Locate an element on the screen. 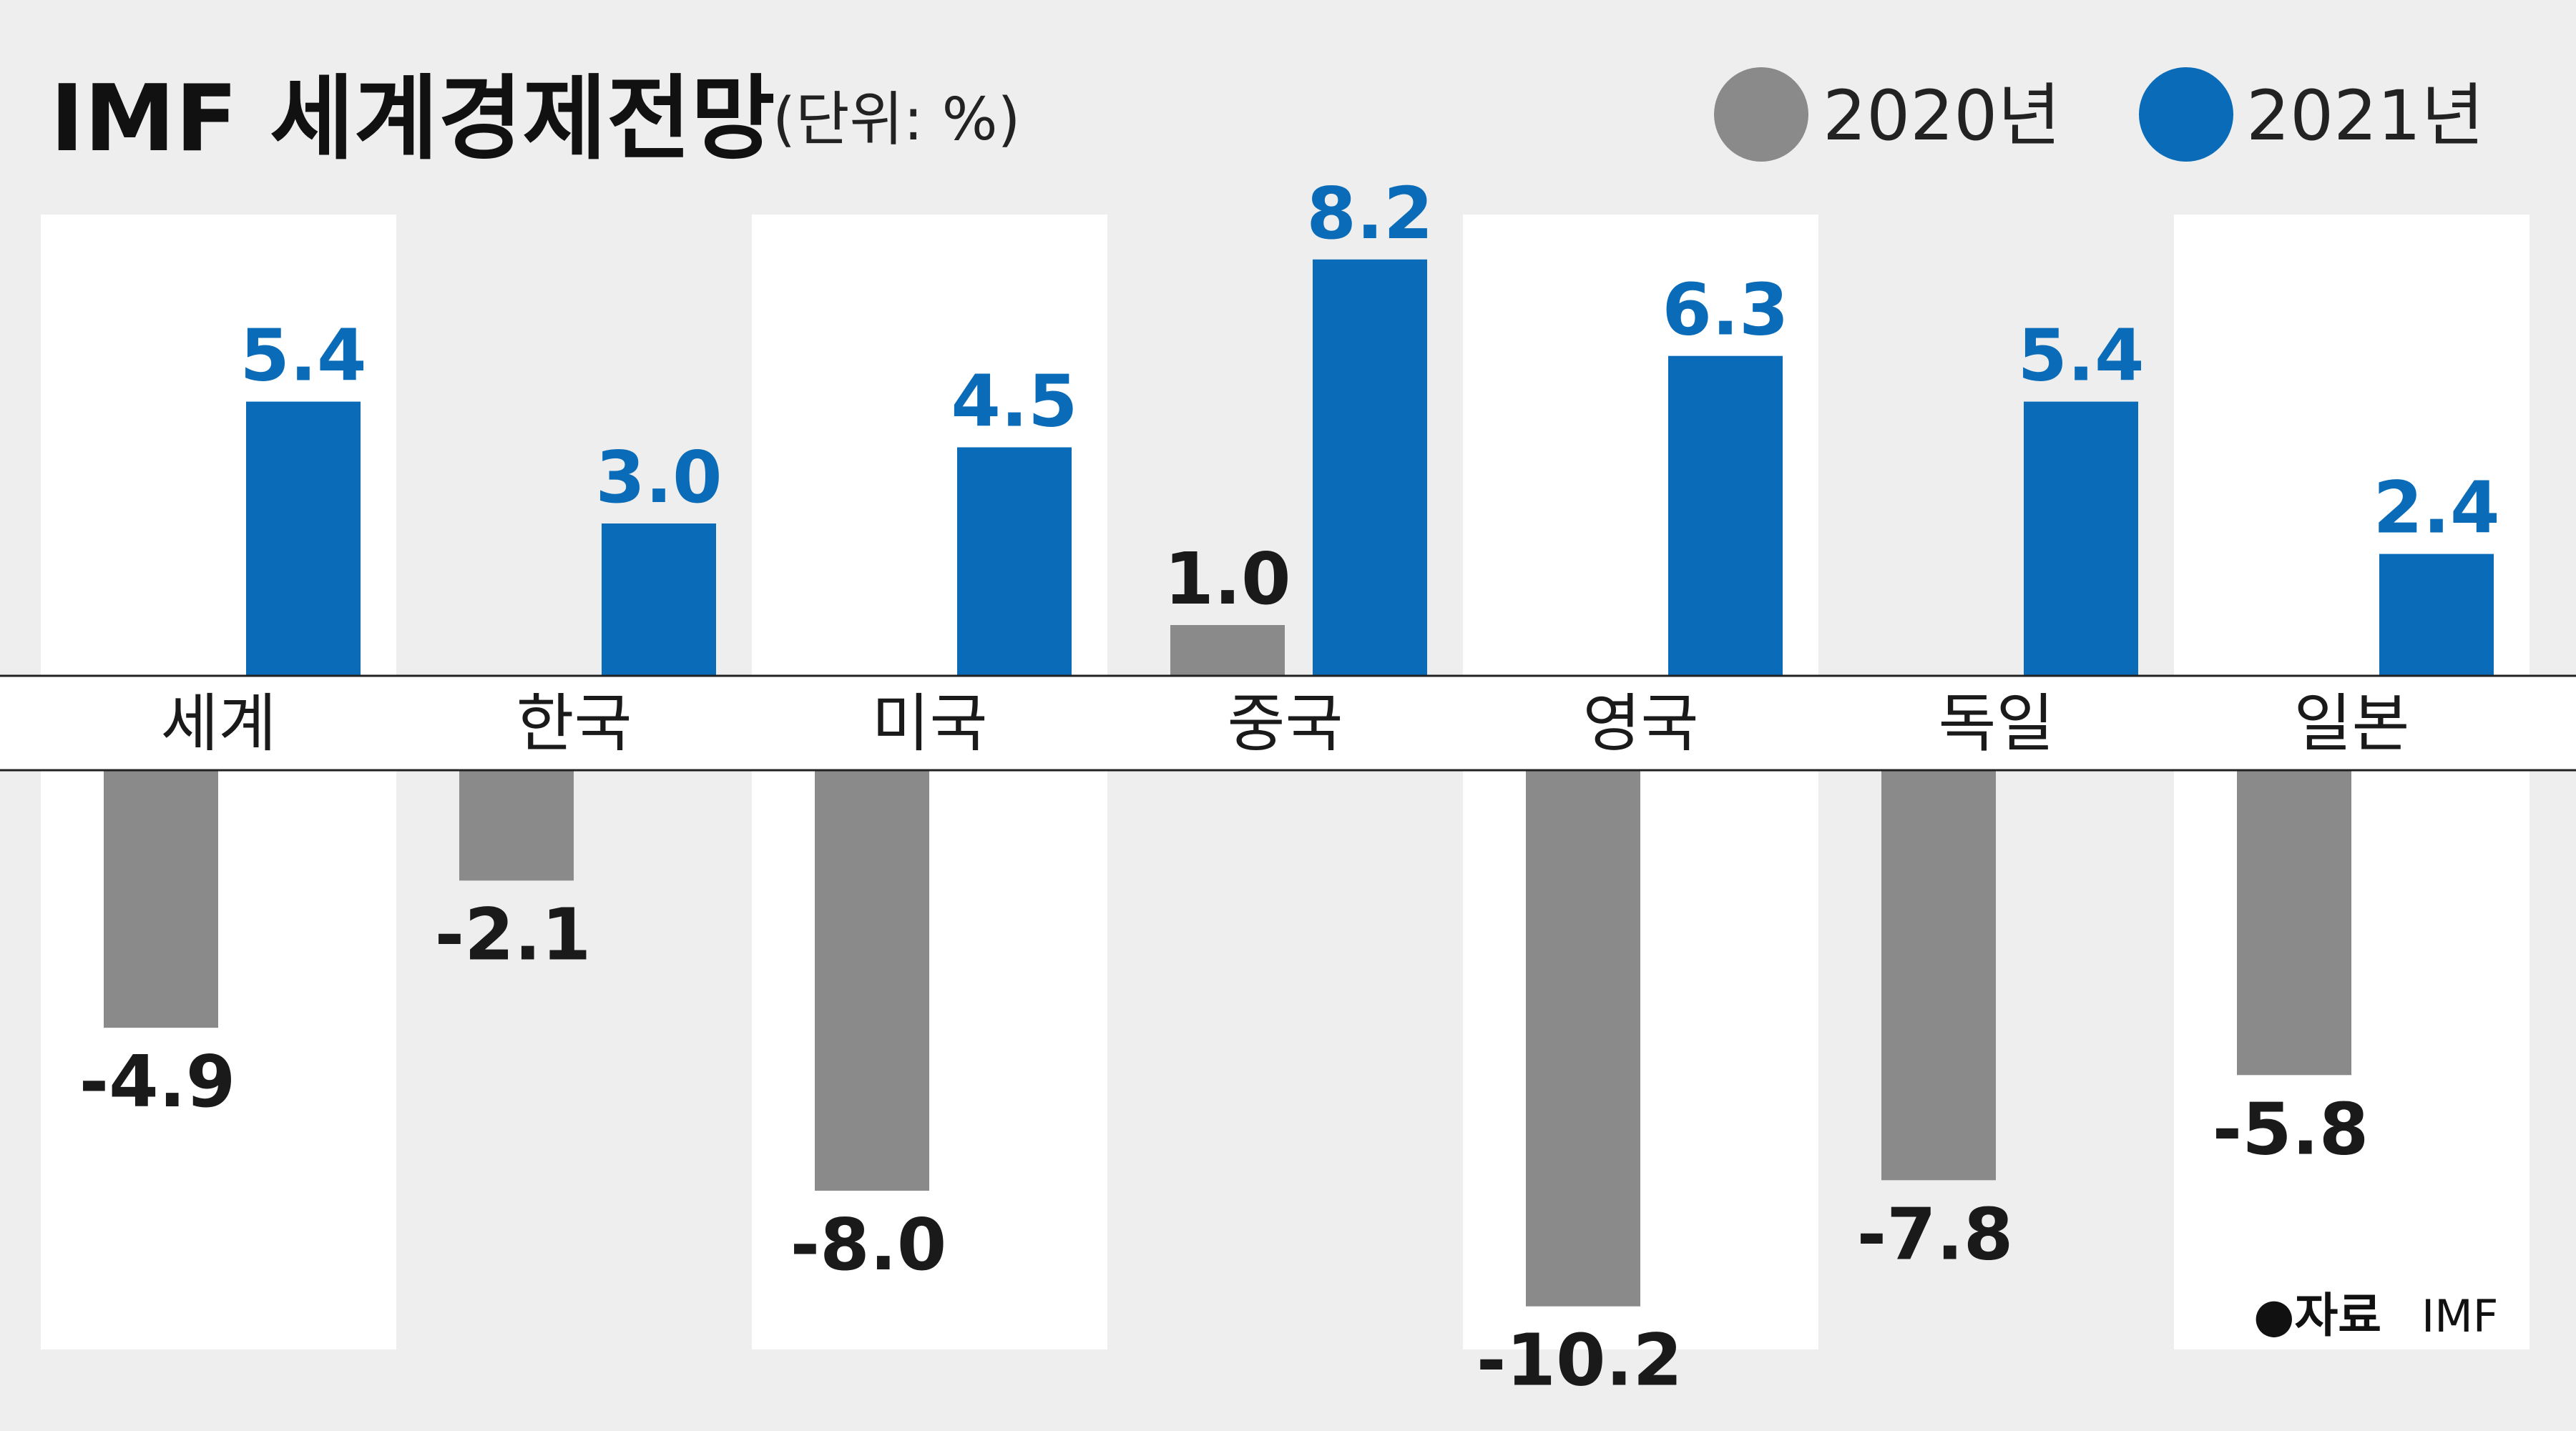 The image size is (2576, 1431). value-label-2021년-영국: 6.3 is located at coordinates (1725, 310).